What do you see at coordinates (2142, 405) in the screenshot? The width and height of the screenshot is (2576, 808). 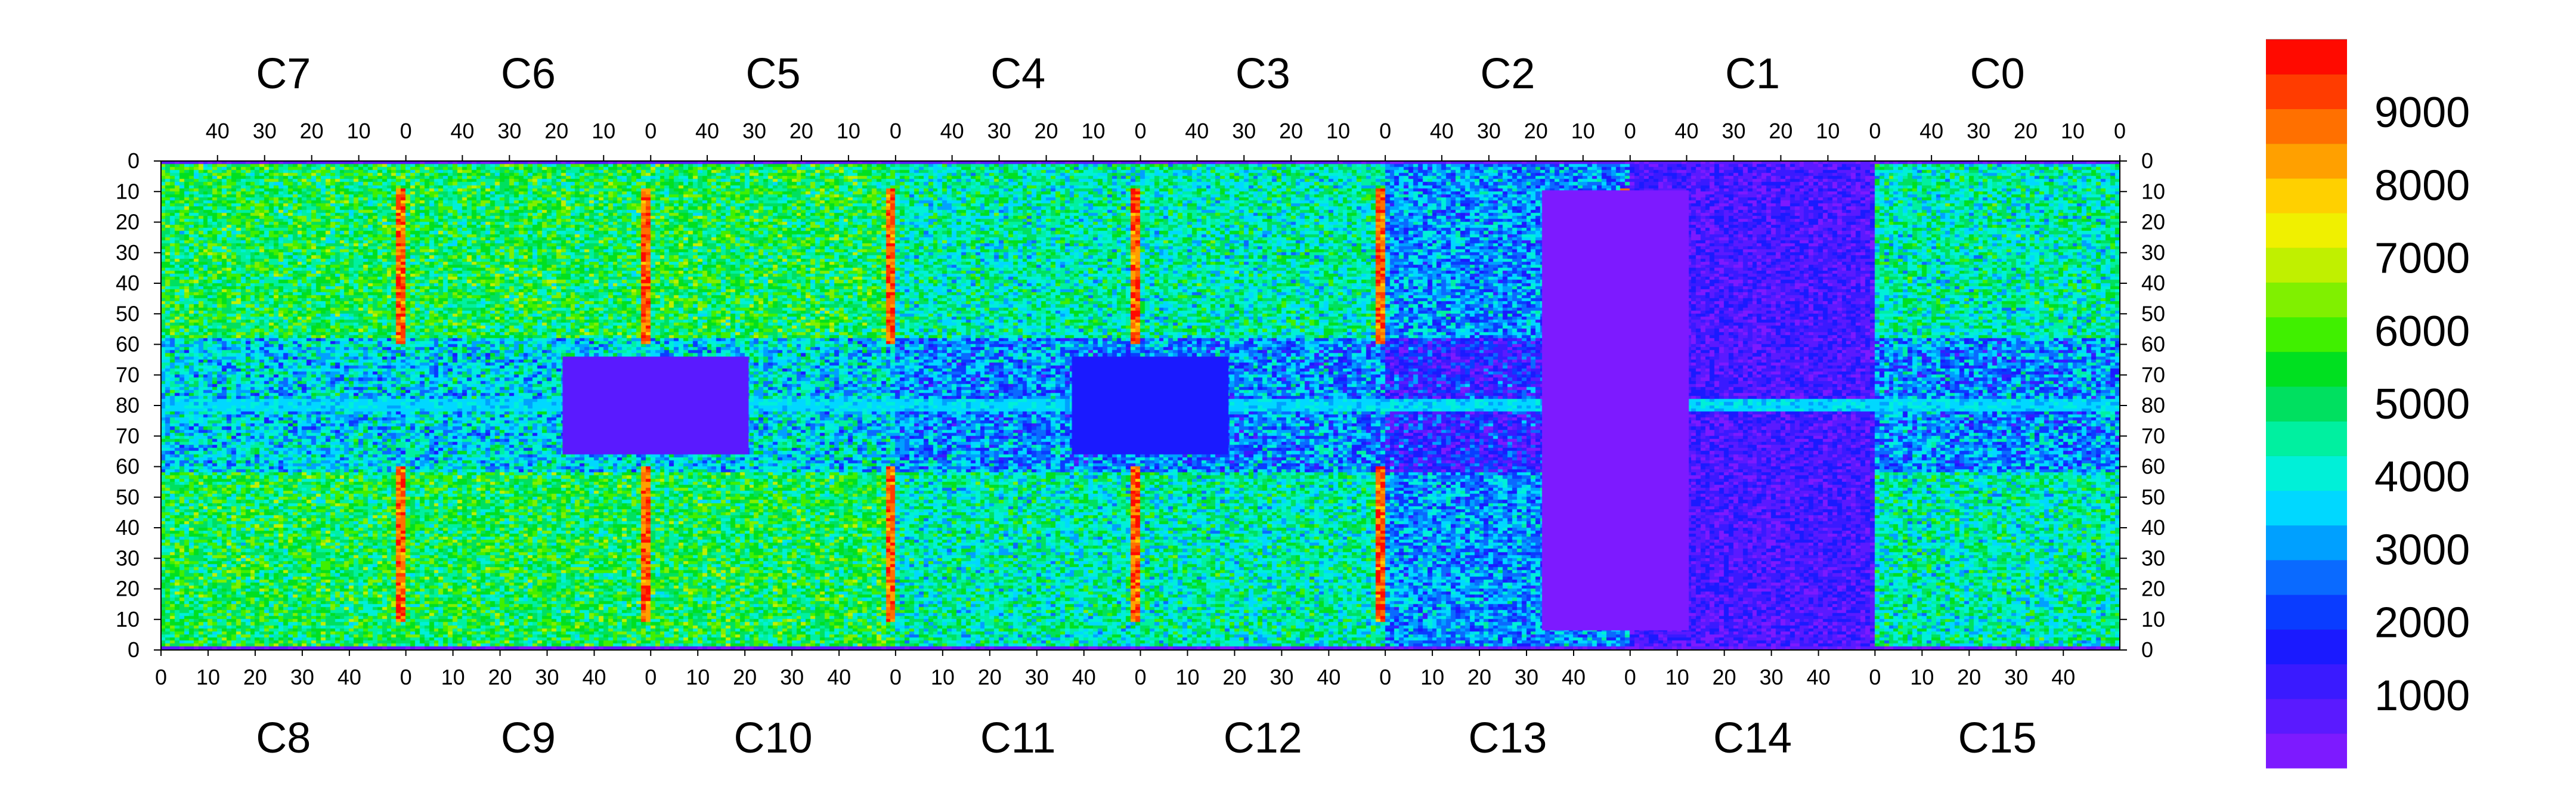 I see `right-y-ticks: 0 10 20 30 40 50 60 70 80 70 60 50 40 30 20 10 0` at bounding box center [2142, 405].